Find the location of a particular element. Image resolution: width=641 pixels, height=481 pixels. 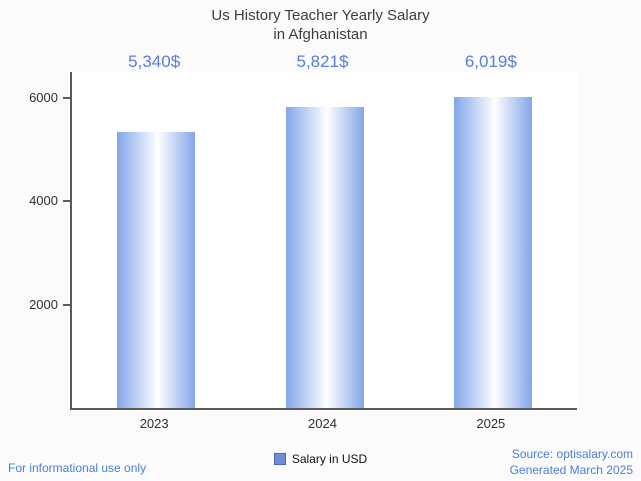

y-tick-label: 2000 is located at coordinates (43, 304).